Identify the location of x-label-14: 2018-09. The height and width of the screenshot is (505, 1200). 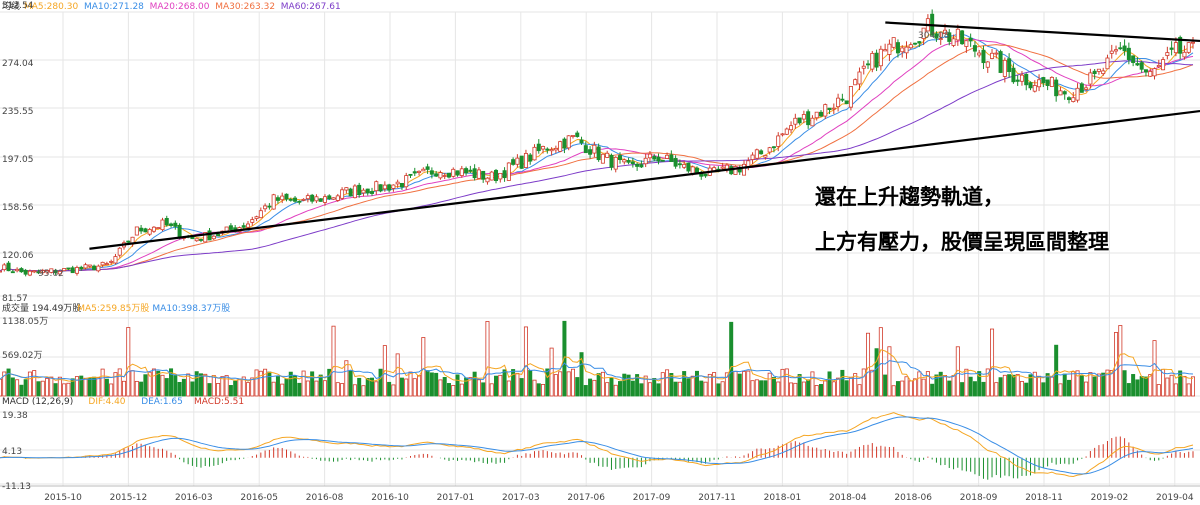
(979, 498).